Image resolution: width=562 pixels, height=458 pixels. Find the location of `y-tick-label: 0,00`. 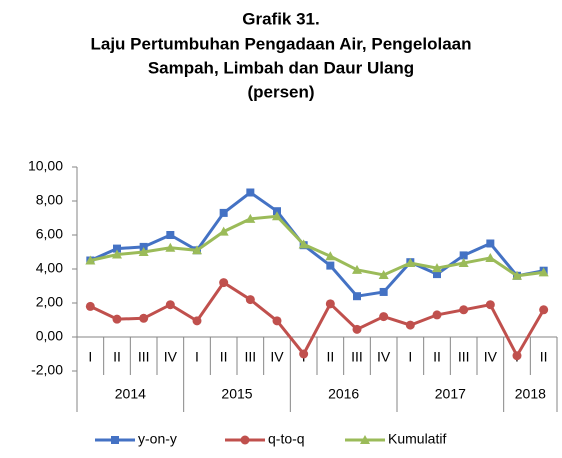

y-tick-label: 0,00 is located at coordinates (49, 336).